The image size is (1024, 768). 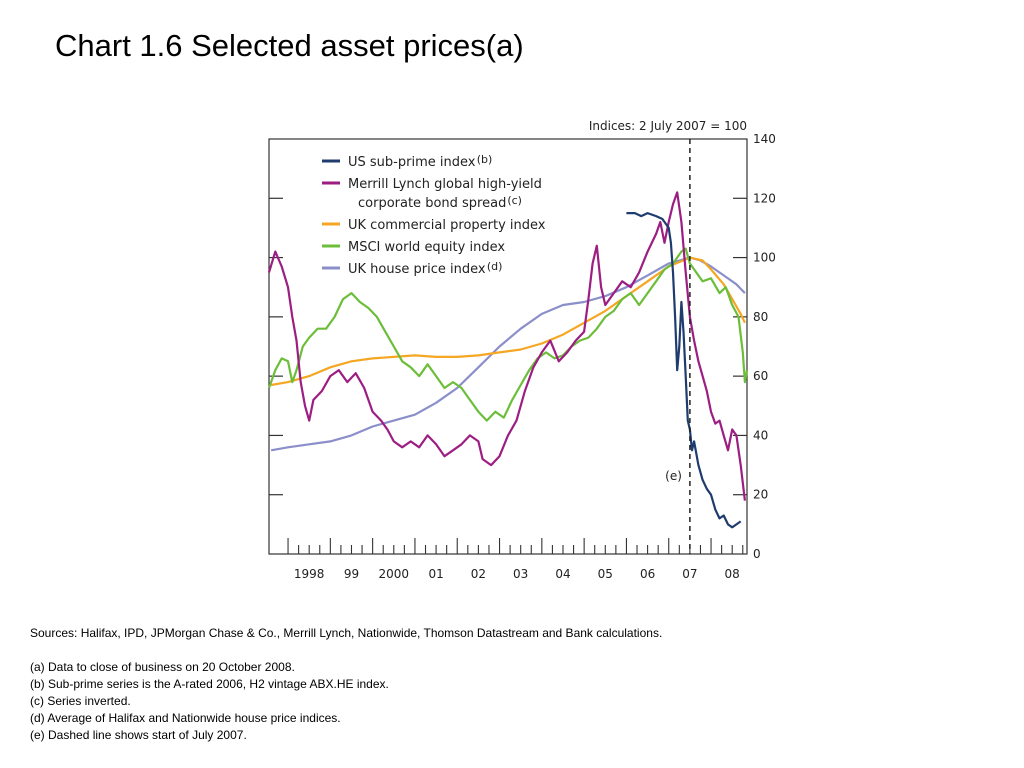 I want to click on legend-label: MSCI world equity index, so click(x=426, y=247).